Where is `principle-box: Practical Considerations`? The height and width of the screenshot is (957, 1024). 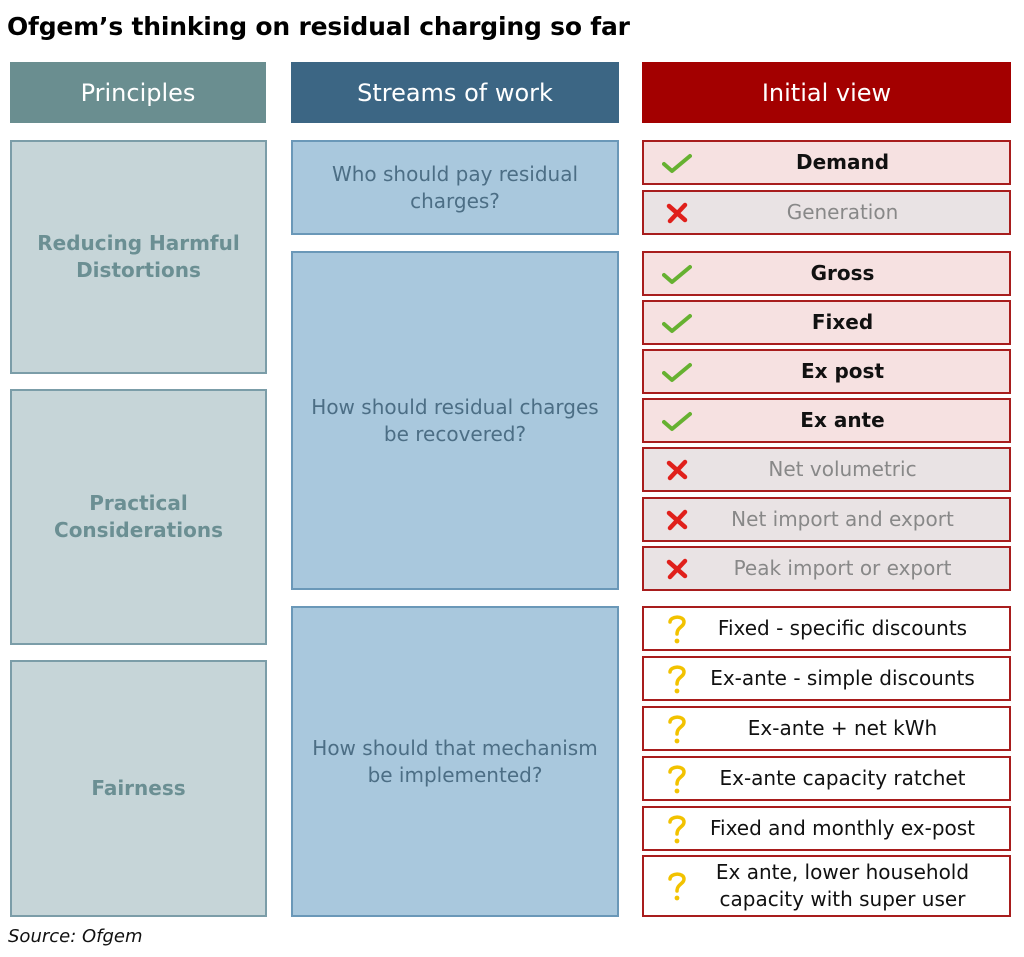 principle-box: Practical Considerations is located at coordinates (138, 517).